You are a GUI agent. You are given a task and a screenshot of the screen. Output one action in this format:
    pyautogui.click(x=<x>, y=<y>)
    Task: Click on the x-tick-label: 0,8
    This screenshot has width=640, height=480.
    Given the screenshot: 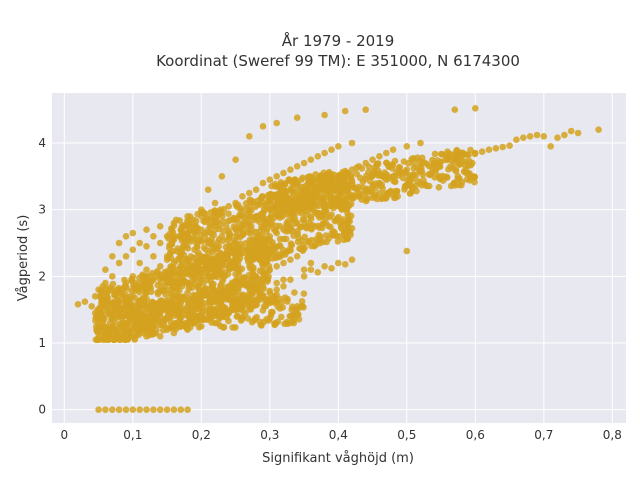 What is the action you would take?
    pyautogui.click(x=612, y=435)
    